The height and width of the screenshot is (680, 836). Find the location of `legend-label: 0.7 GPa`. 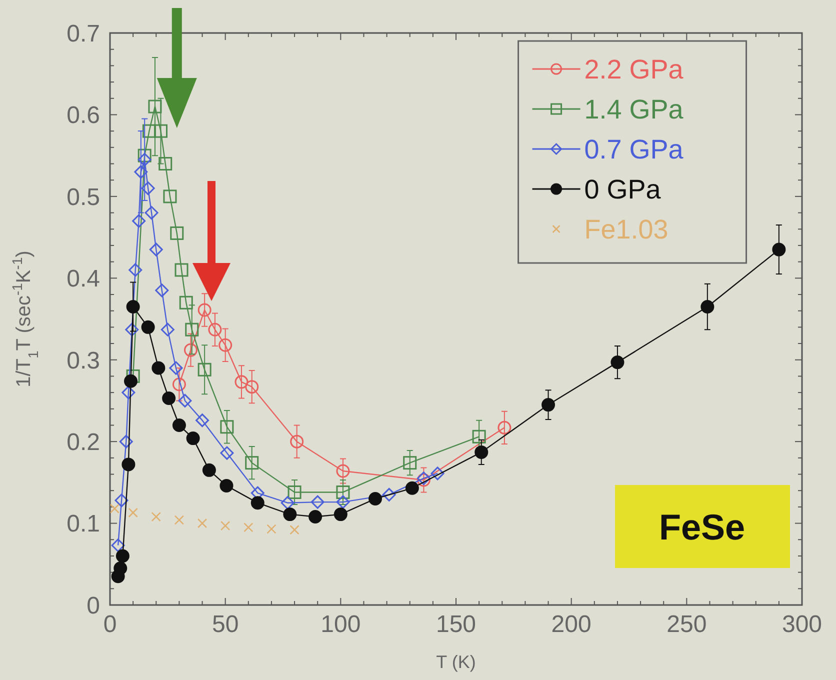

legend-label: 0.7 GPa is located at coordinates (634, 149).